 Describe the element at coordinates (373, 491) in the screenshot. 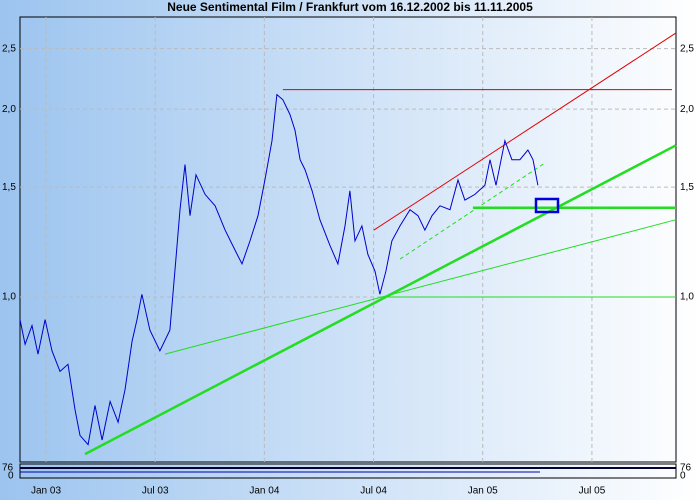

I see `x-tick-label: Jul 04` at that location.